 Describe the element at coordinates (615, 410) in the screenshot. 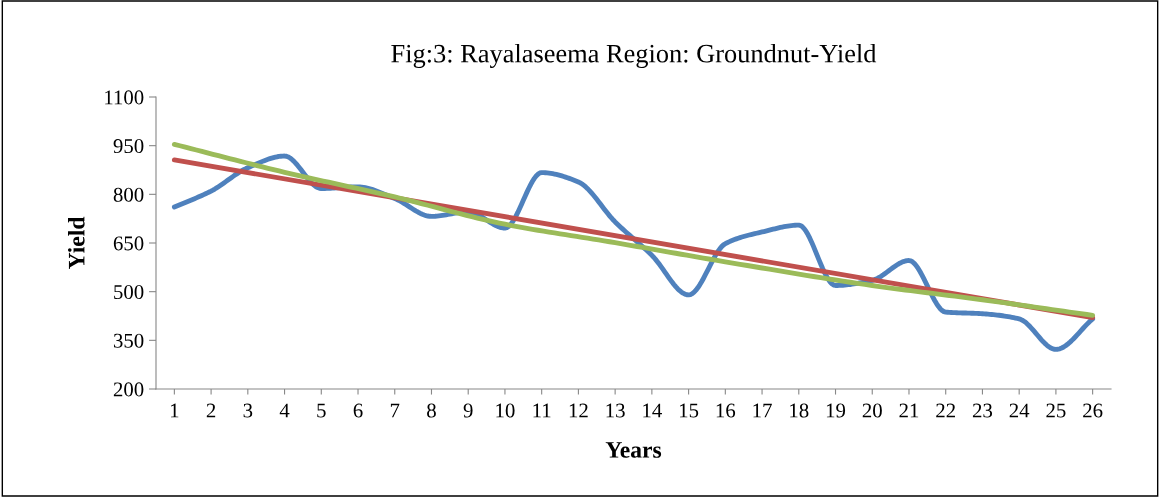

I see `x-tick-label: 13` at that location.